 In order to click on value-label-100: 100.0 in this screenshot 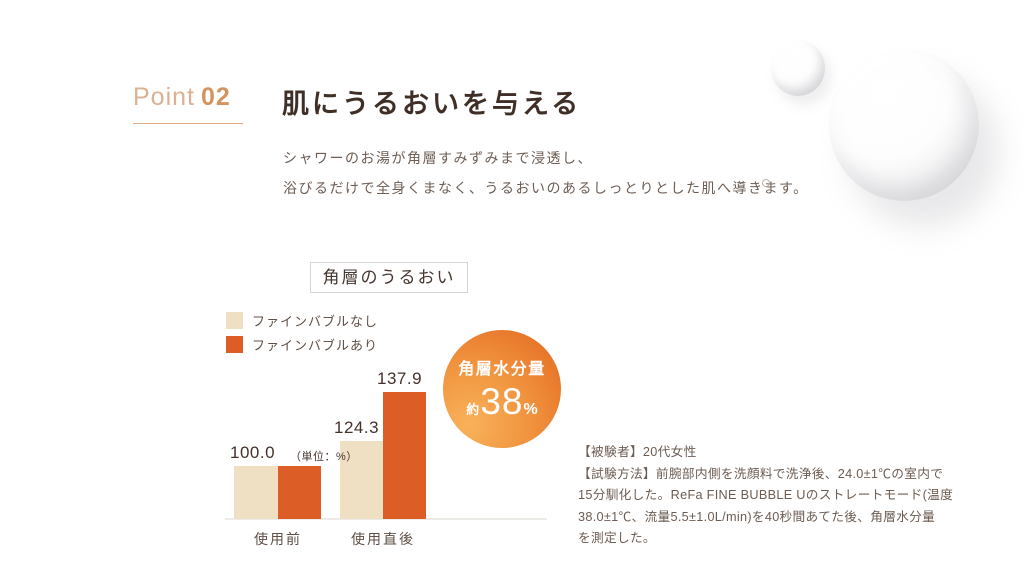, I will do `click(253, 452)`.